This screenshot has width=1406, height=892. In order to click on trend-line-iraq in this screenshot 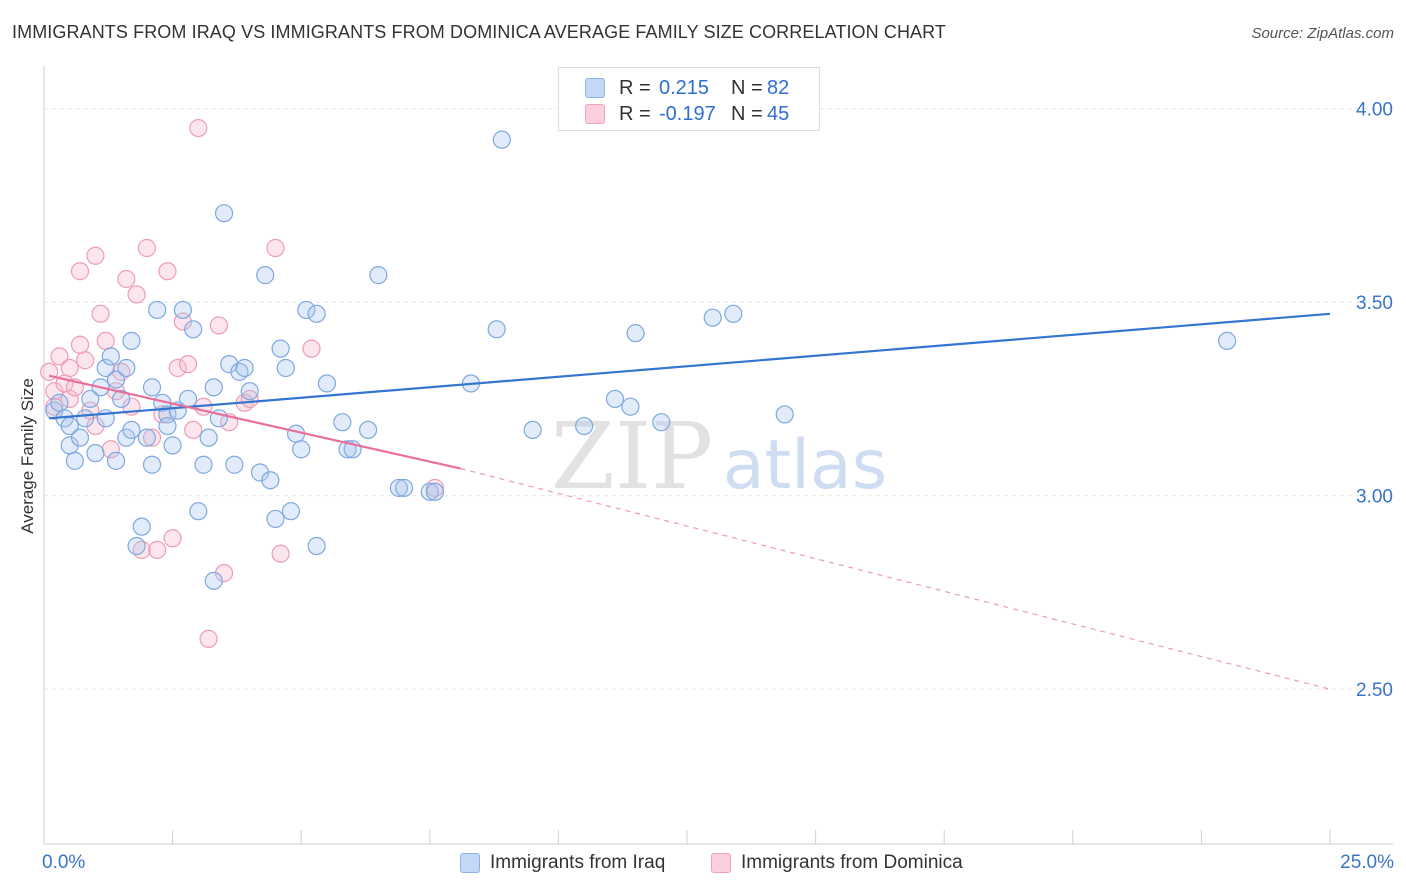, I will do `click(690, 366)`.